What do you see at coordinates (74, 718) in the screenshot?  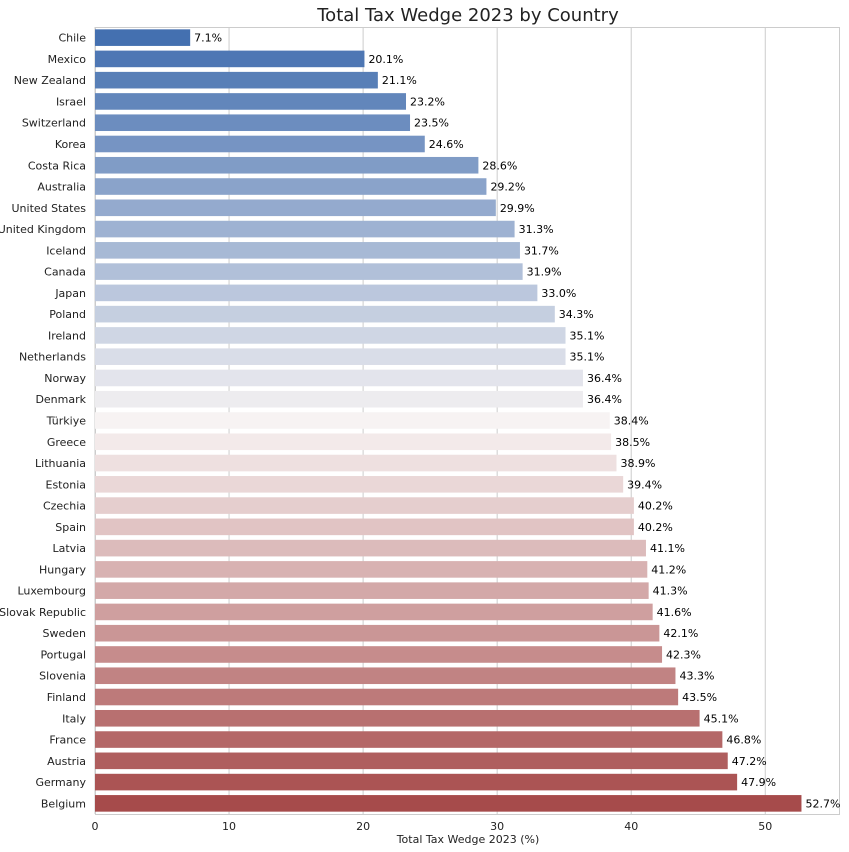 I see `category-label: Italy` at bounding box center [74, 718].